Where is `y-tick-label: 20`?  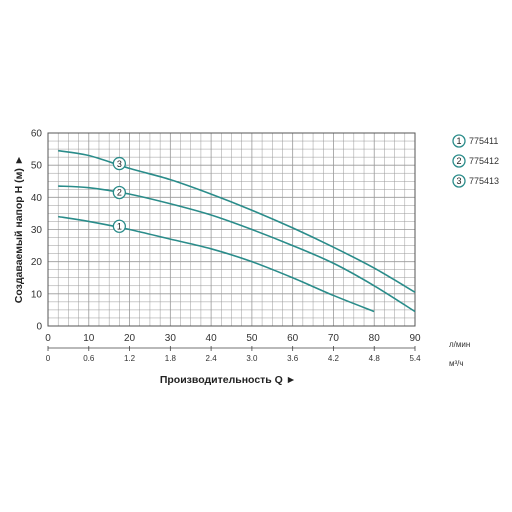 y-tick-label: 20 is located at coordinates (37, 262).